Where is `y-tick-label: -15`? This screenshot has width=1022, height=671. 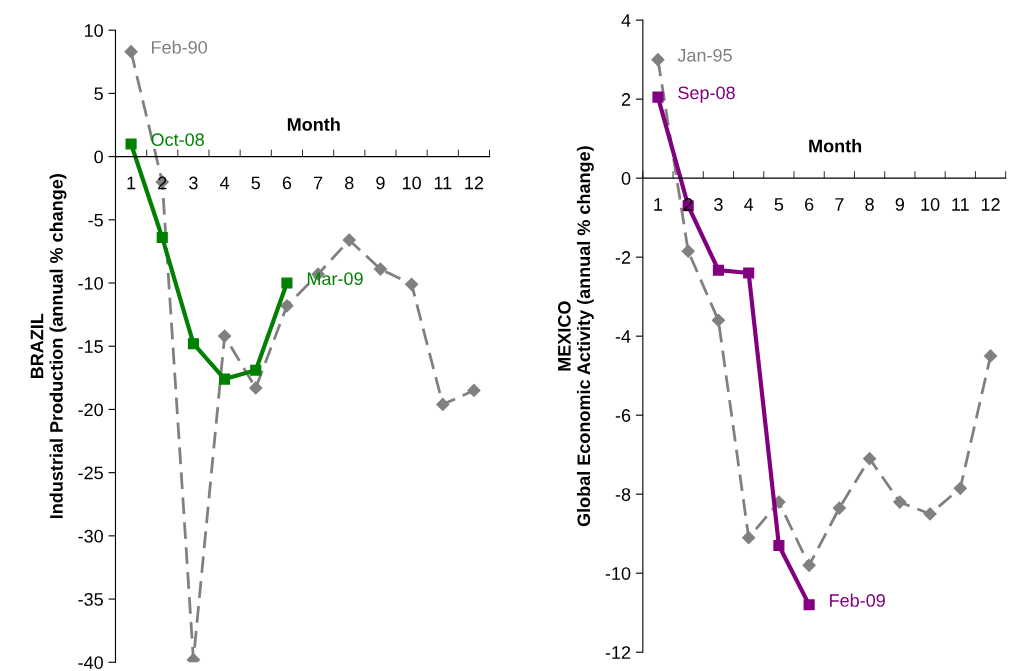 y-tick-label: -15 is located at coordinates (90, 346).